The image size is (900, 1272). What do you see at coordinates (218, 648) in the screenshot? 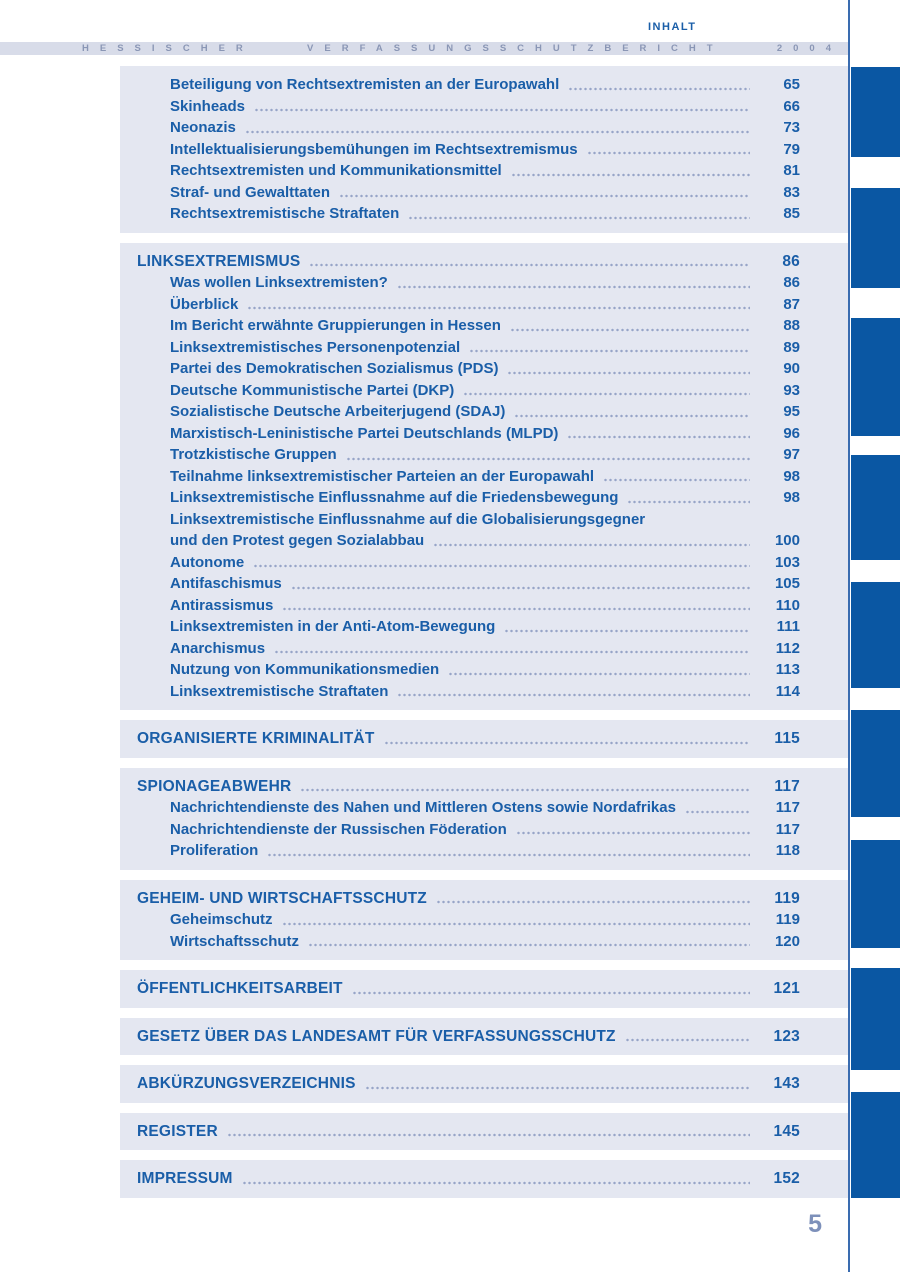
I see `toc-entry-label: Anarchismus` at bounding box center [218, 648].